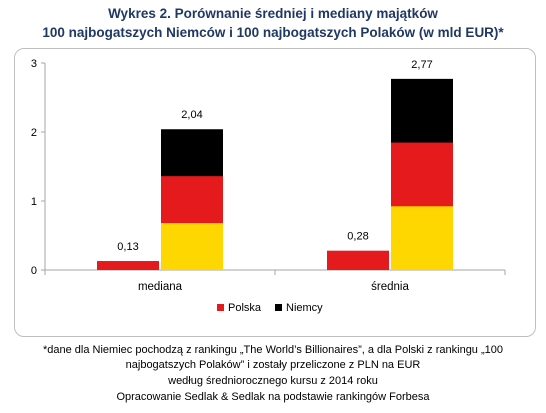 Image resolution: width=546 pixels, height=413 pixels. Describe the element at coordinates (34, 271) in the screenshot. I see `y-tick-label: 0` at that location.